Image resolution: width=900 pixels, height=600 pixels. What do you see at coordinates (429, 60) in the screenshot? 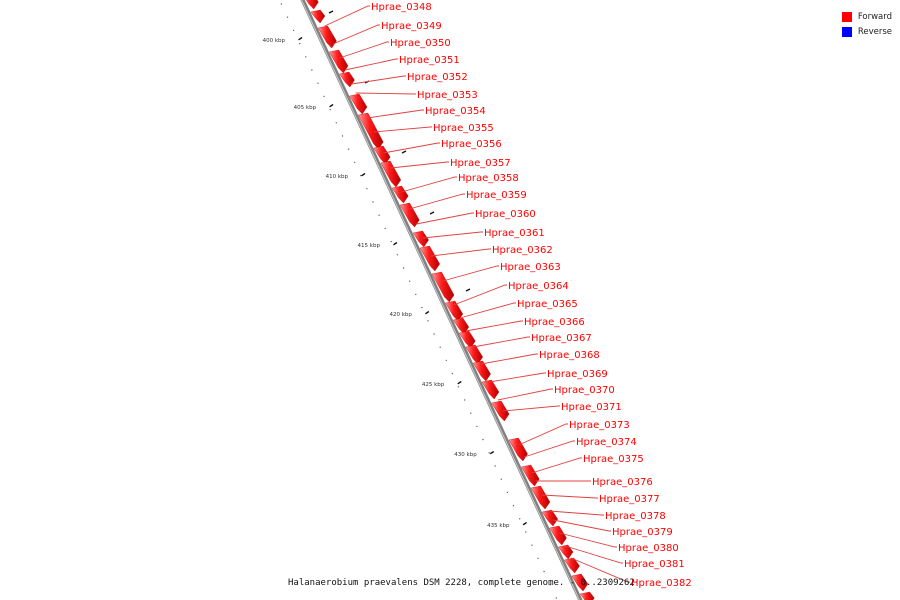
I see `gene-label-hprae_0351: Hprae_0351` at bounding box center [429, 60].